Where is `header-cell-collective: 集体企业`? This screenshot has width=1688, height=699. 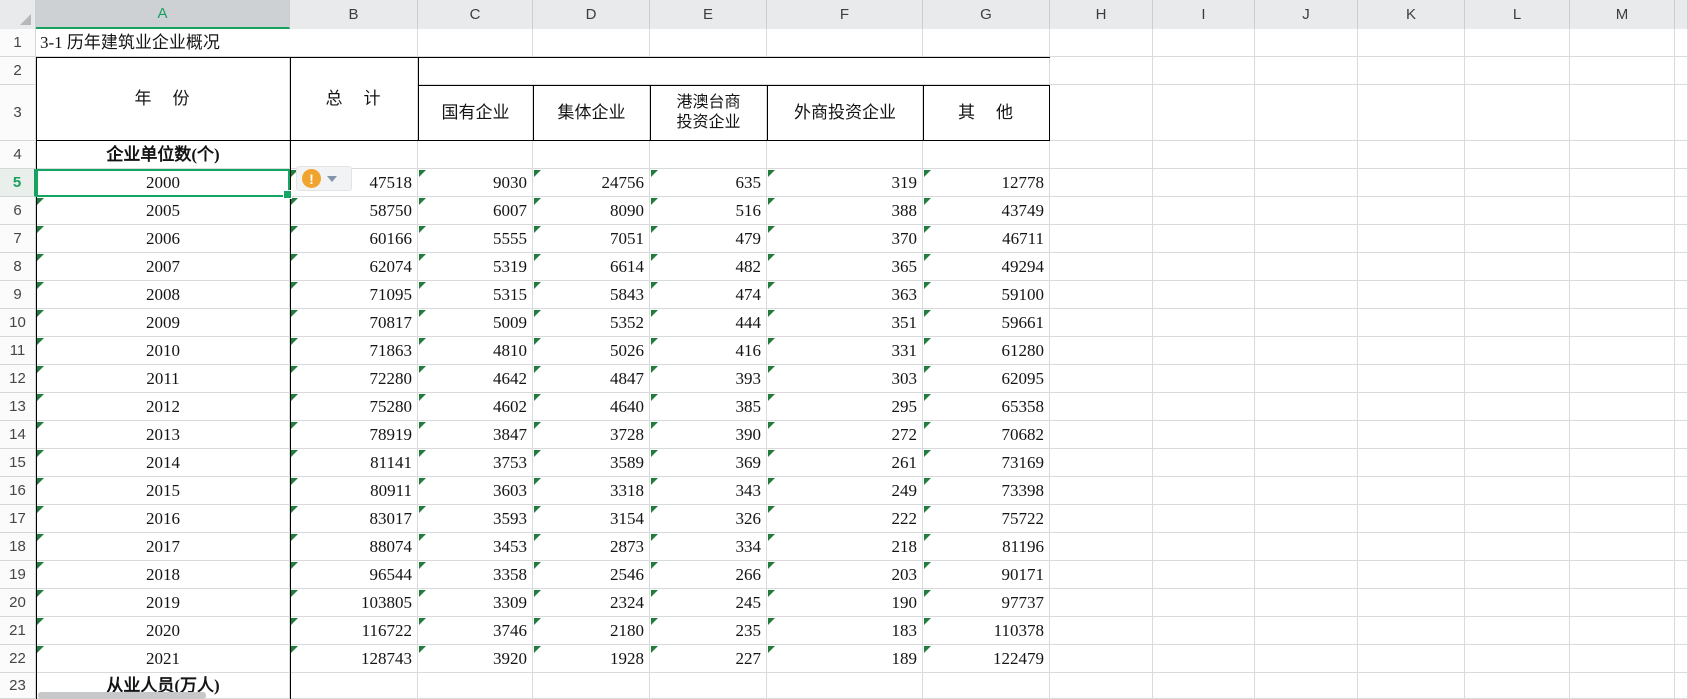
header-cell-collective: 集体企业 is located at coordinates (591, 113).